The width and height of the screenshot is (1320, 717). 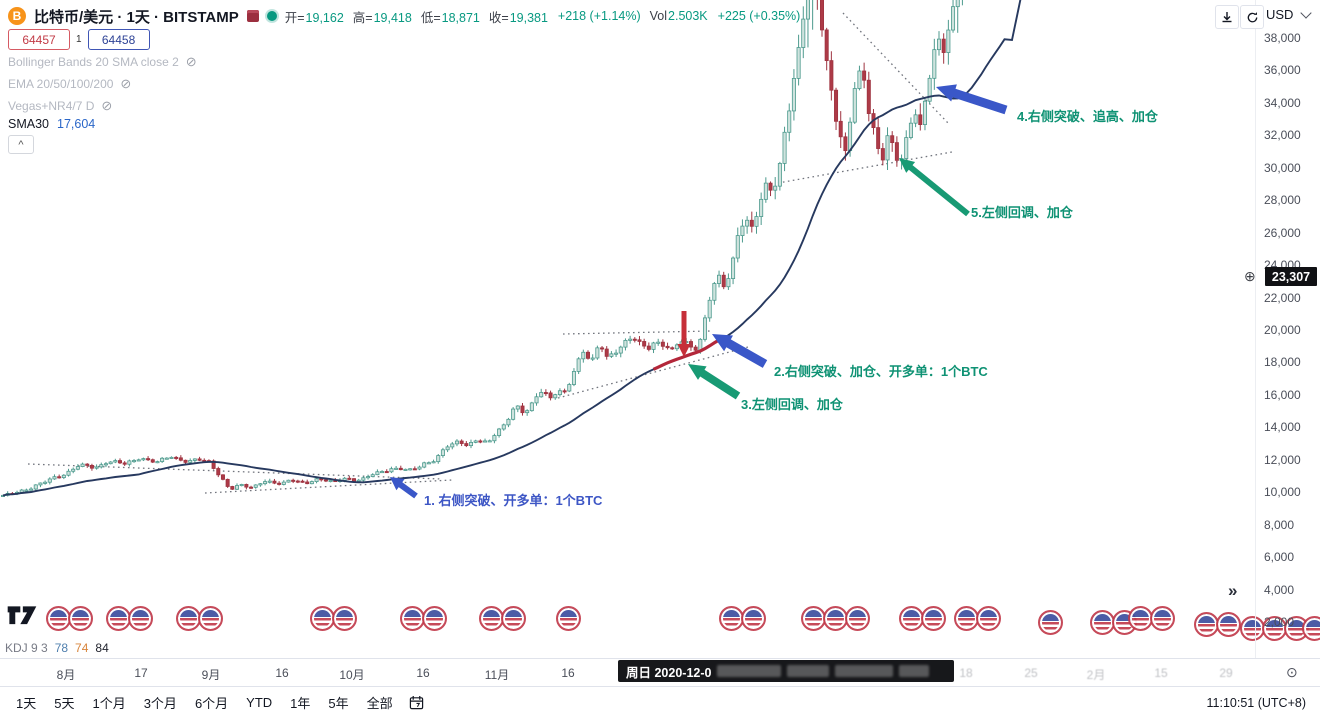 I want to click on range-button-1个月: 1个月, so click(x=109, y=703).